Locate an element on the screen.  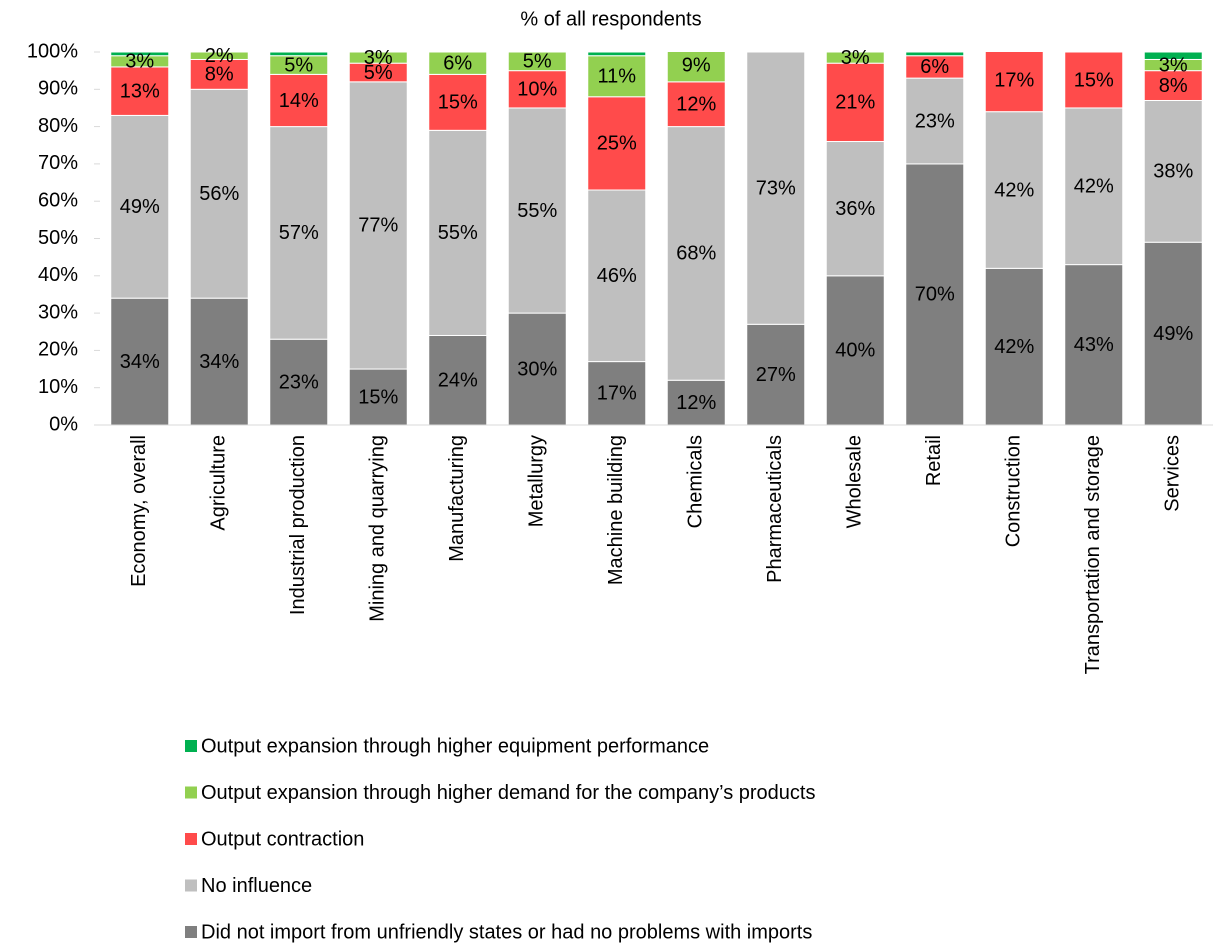
data-label: 77% is located at coordinates (378, 226).